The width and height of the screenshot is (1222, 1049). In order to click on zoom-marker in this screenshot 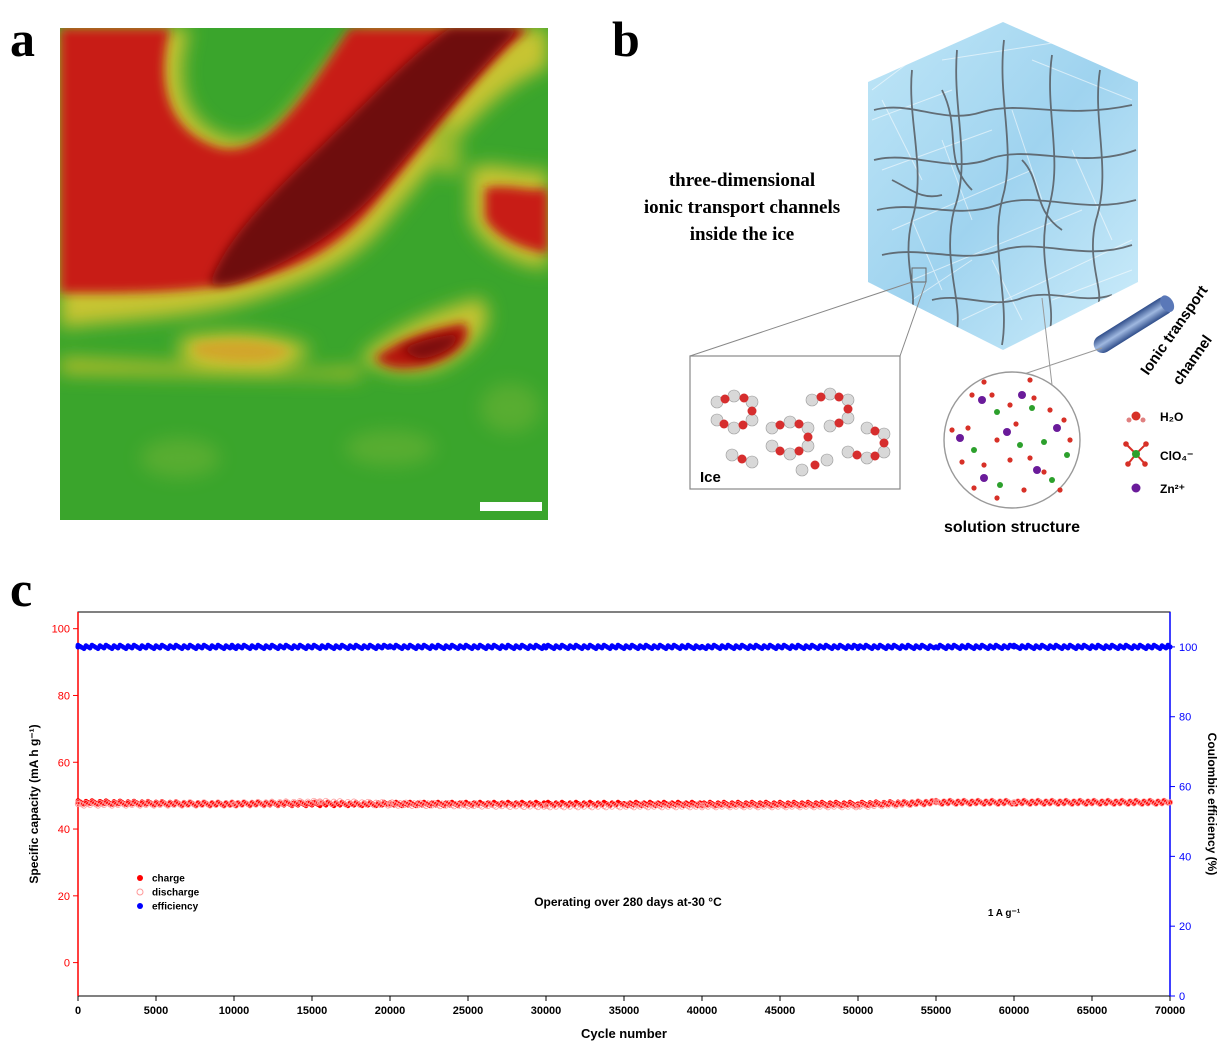, I will do `click(919, 275)`.